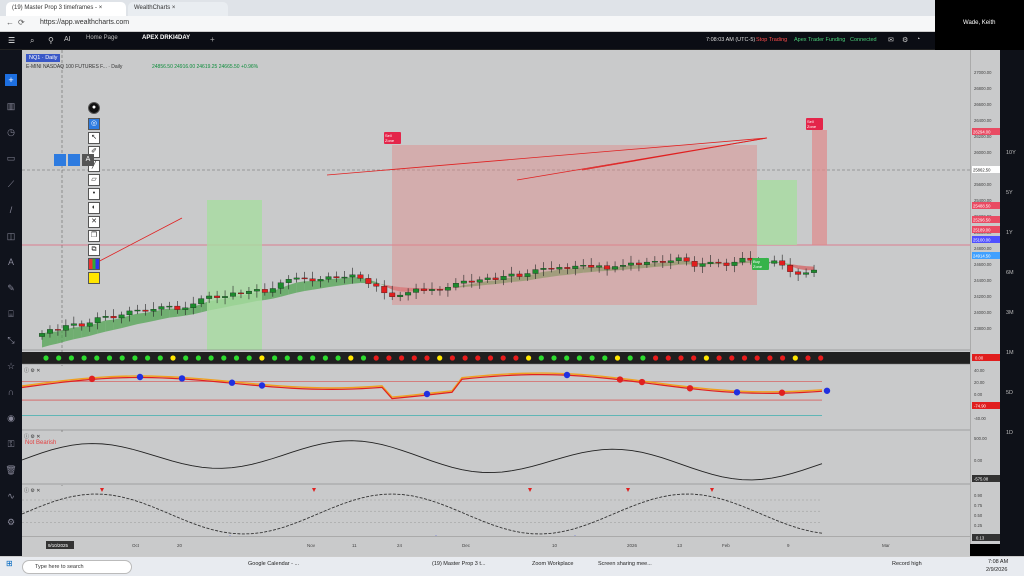  Describe the element at coordinates (11, 210) in the screenshot. I see `line-icon: /` at that location.